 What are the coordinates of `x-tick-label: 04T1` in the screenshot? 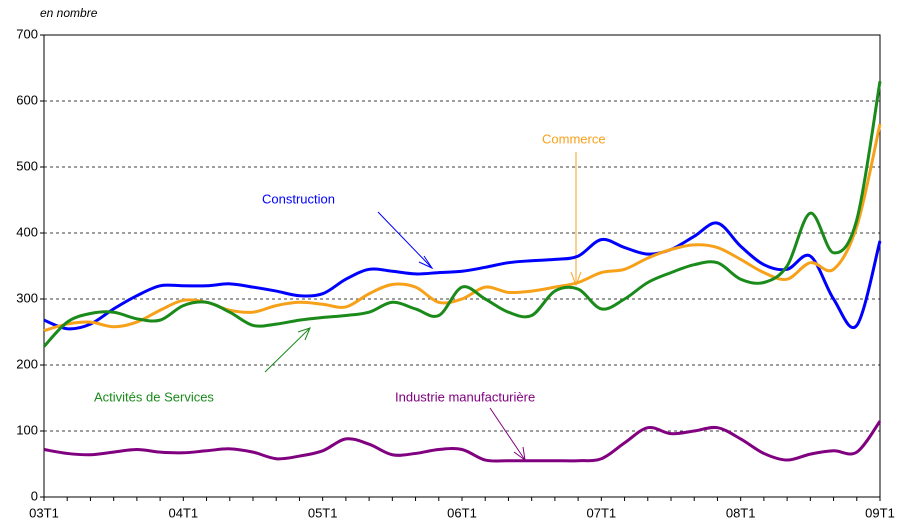 It's located at (184, 512).